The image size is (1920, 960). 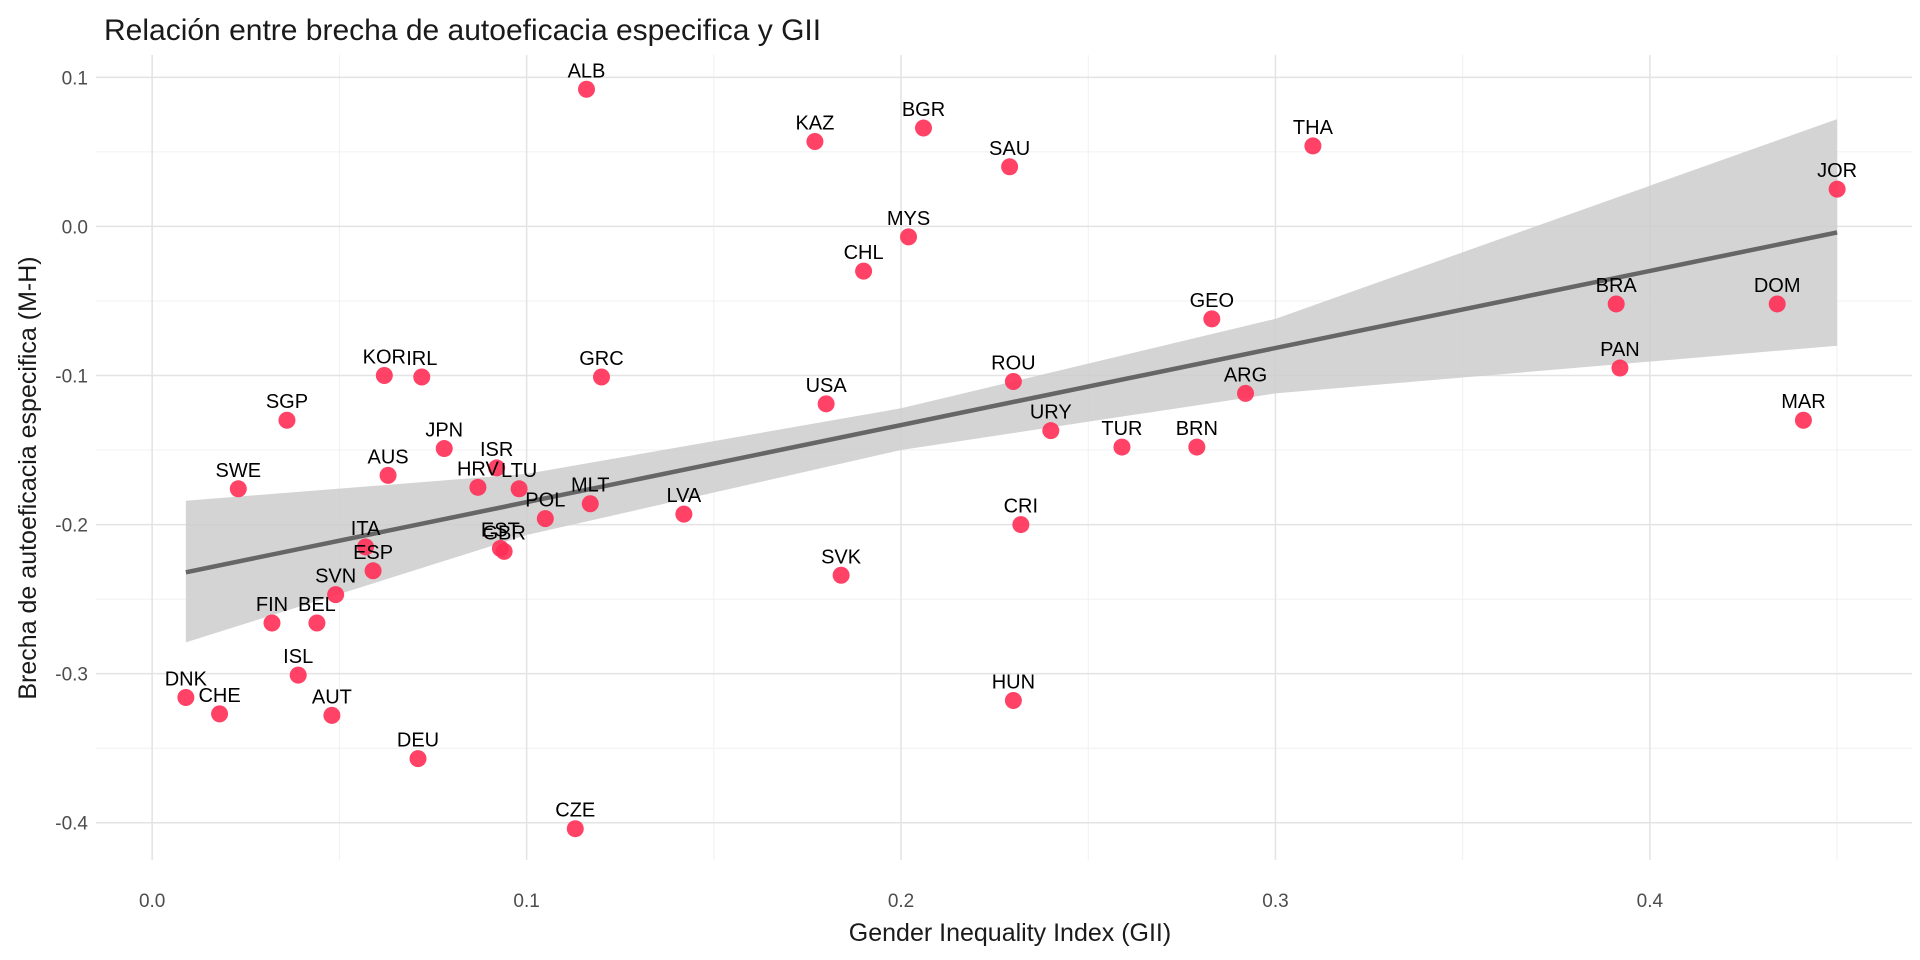 I want to click on data-point-dom, so click(x=1777, y=304).